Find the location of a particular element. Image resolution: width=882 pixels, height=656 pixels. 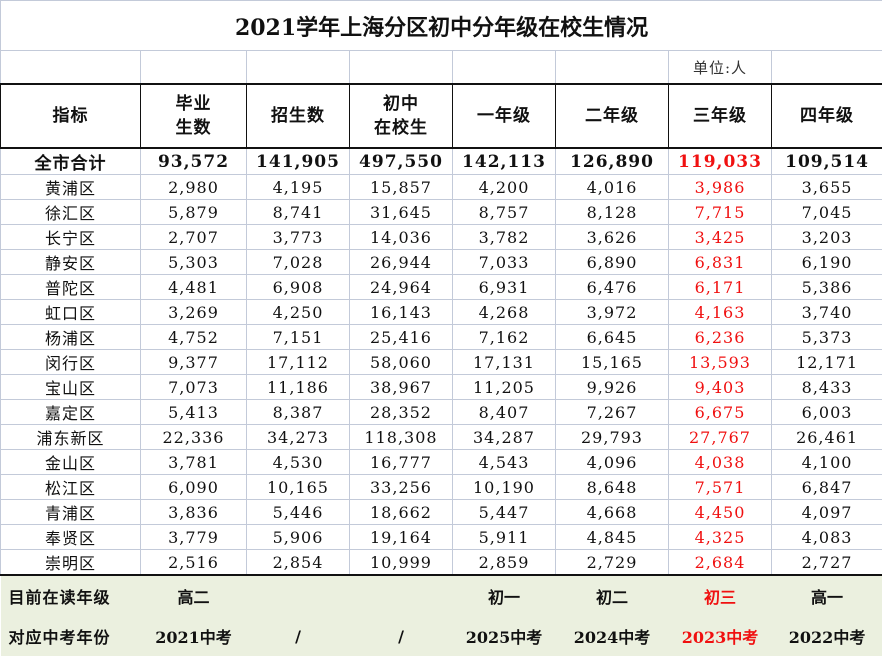

column-header: 指标 is located at coordinates (70, 116).